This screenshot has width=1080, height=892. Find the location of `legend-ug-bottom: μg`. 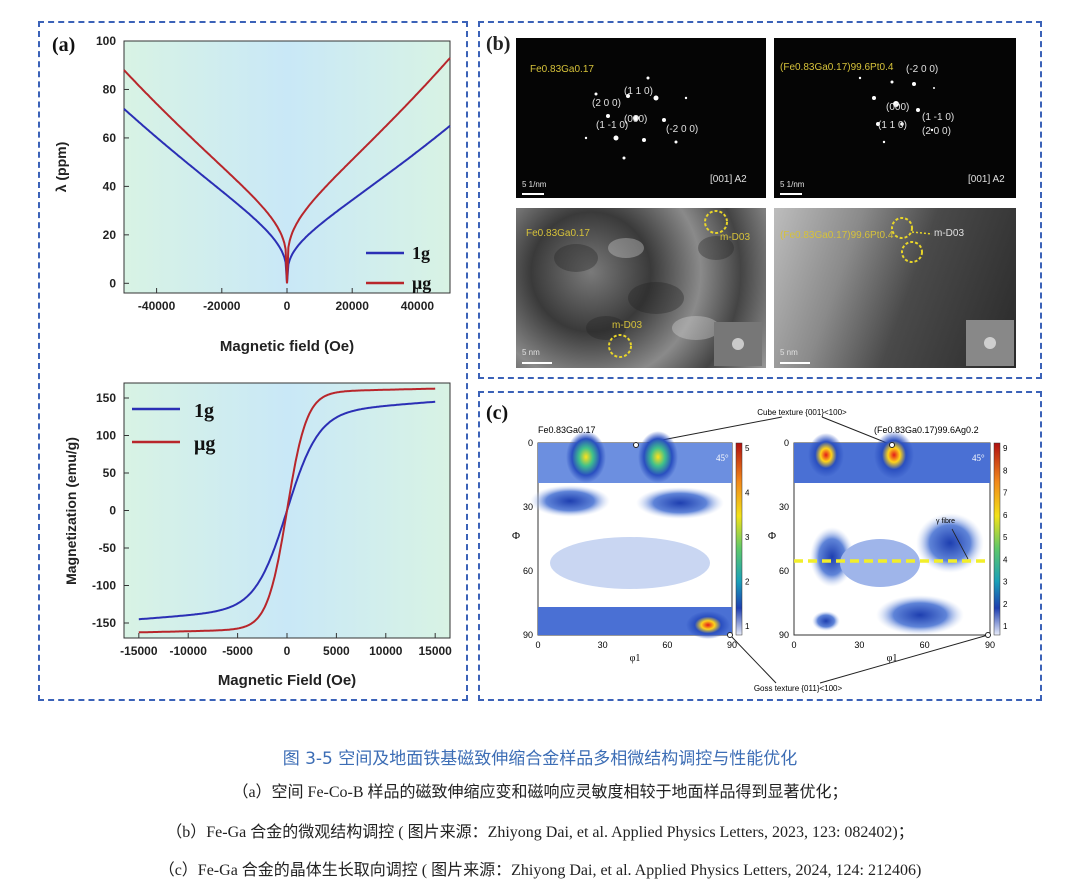

legend-ug-bottom: μg is located at coordinates (204, 444).